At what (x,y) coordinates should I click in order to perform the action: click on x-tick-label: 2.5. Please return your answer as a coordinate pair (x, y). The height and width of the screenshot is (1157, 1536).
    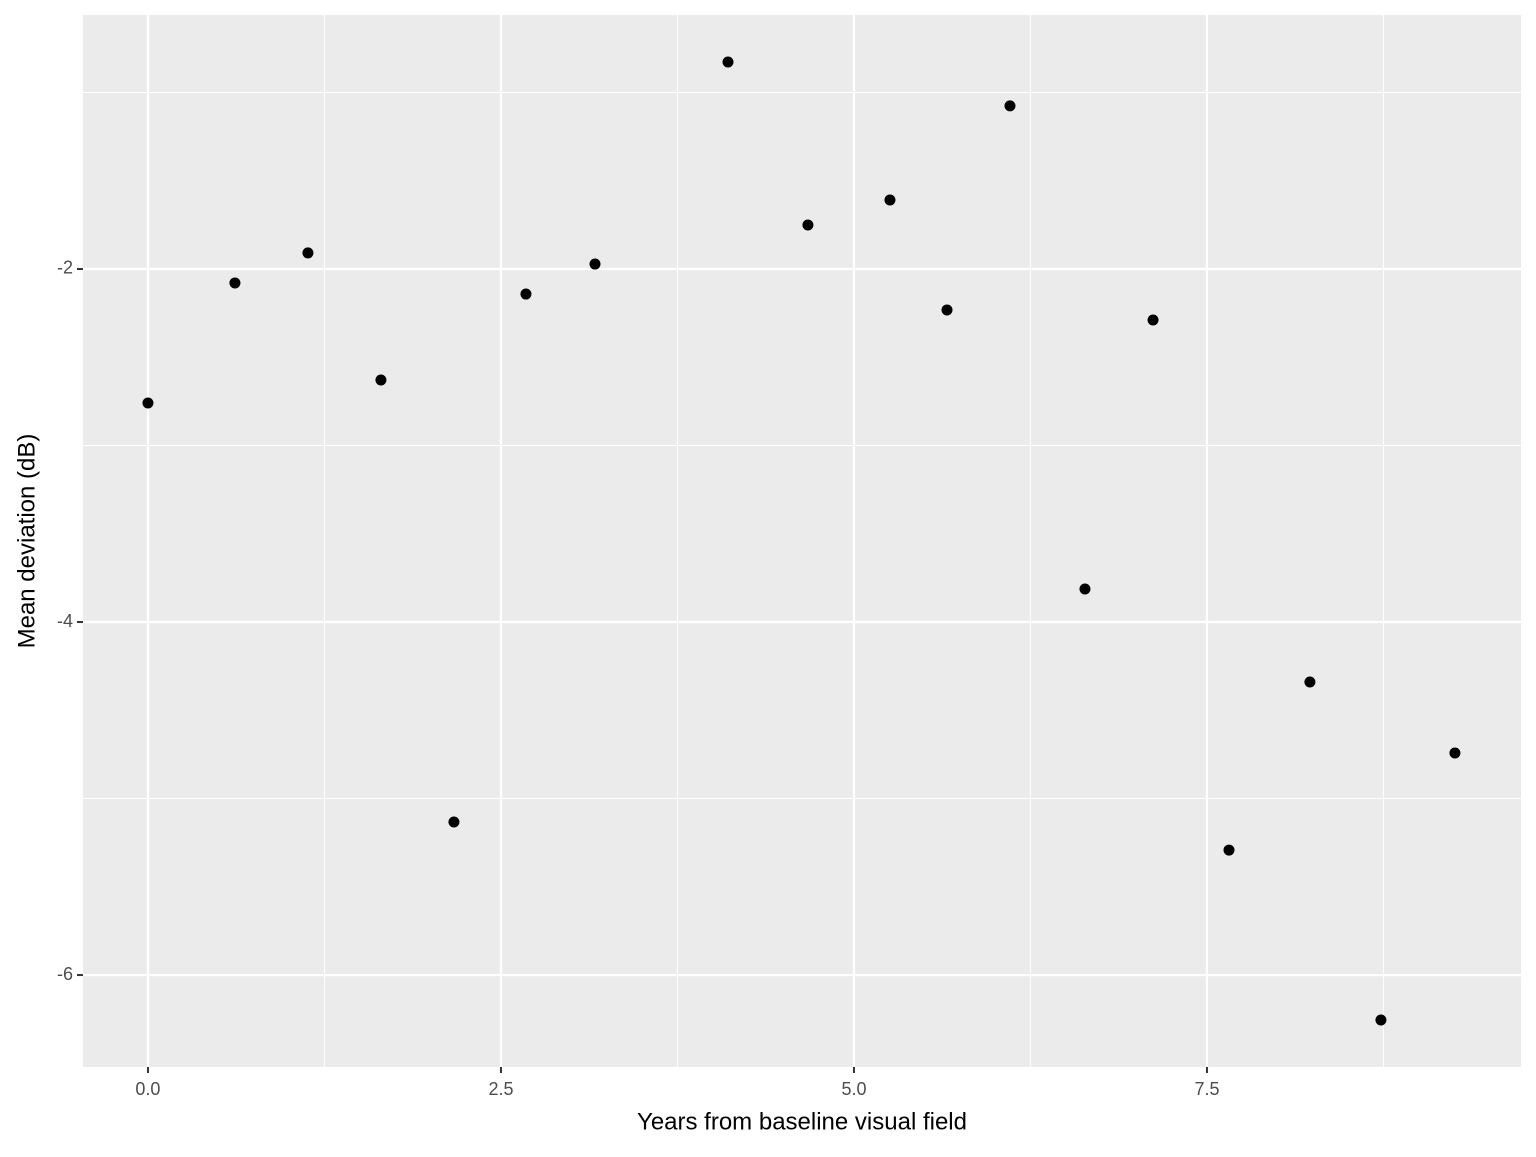
    Looking at the image, I should click on (500, 1089).